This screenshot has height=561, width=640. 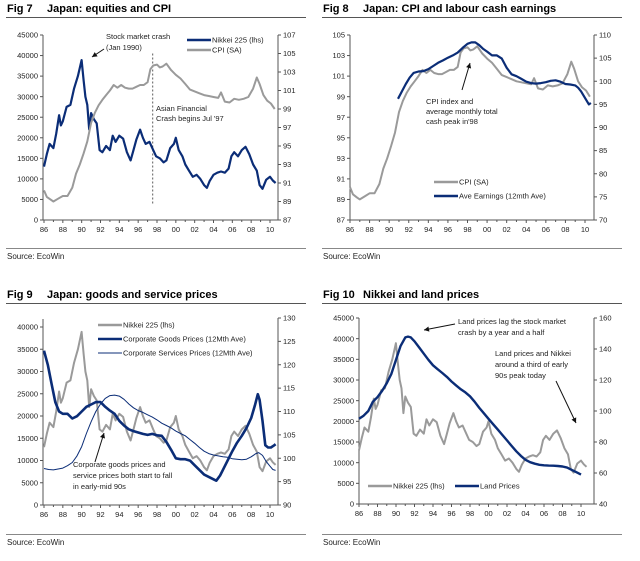 What do you see at coordinates (227, 50) in the screenshot?
I see `legend-cpi-label: CPI (SA)` at bounding box center [227, 50].